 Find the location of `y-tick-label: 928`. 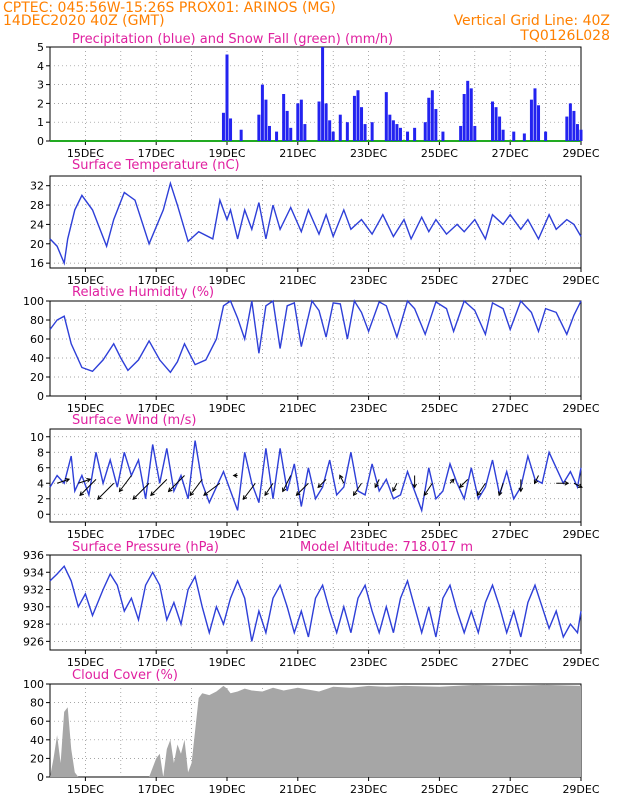

y-tick-label: 928 is located at coordinates (33, 624).